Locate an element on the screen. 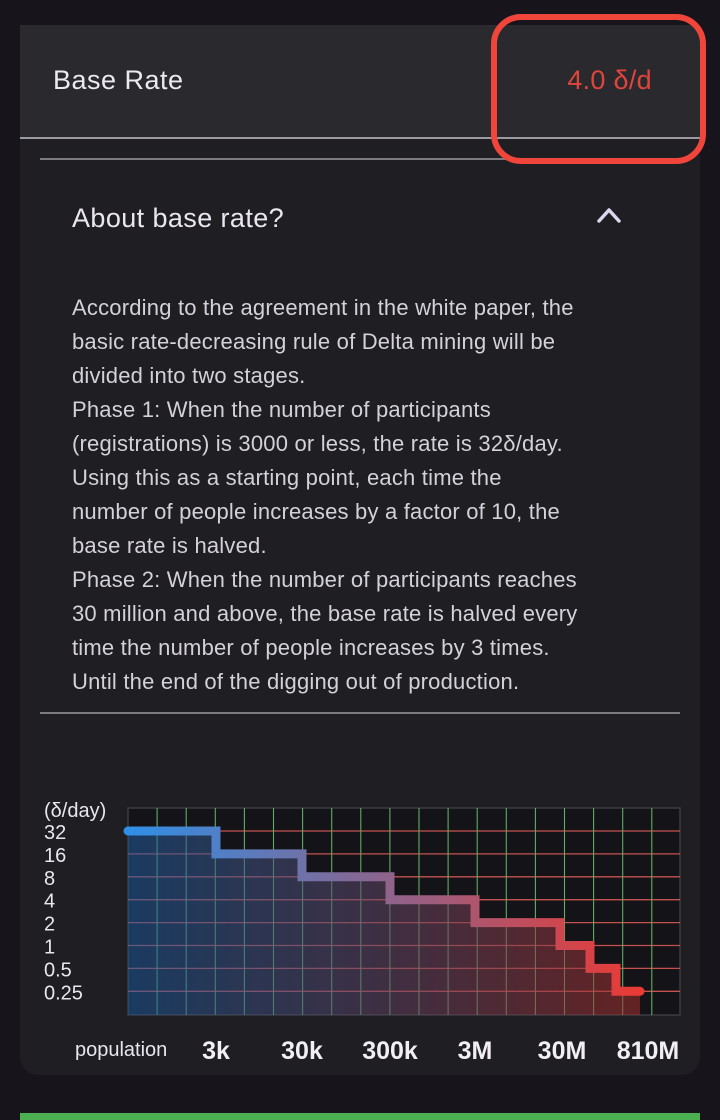 The height and width of the screenshot is (1120, 720). y-tick-label: 4 is located at coordinates (49, 902).